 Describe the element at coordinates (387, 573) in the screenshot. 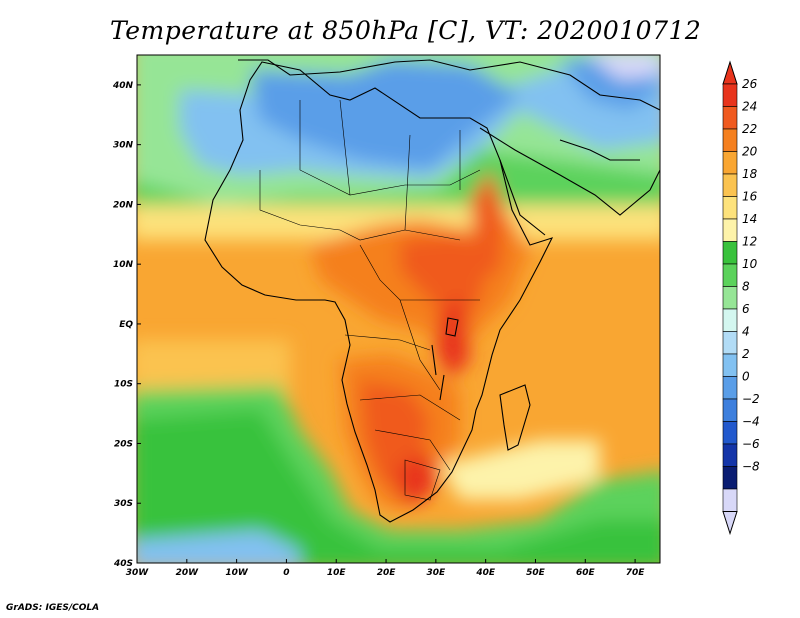

I see `lon-tick-label: 20E` at that location.